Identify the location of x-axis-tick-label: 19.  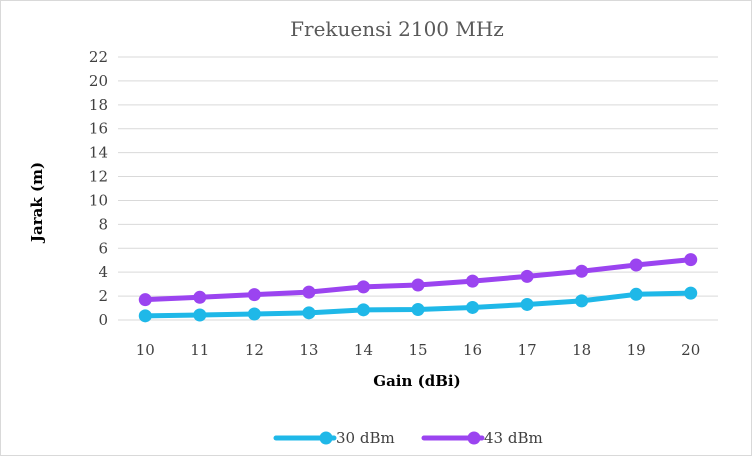
(636, 350).